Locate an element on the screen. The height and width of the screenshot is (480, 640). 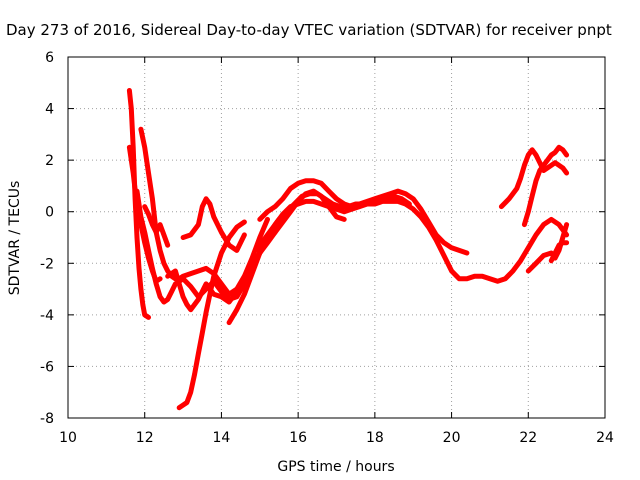
x-tick-label: 20 is located at coordinates (452, 438).